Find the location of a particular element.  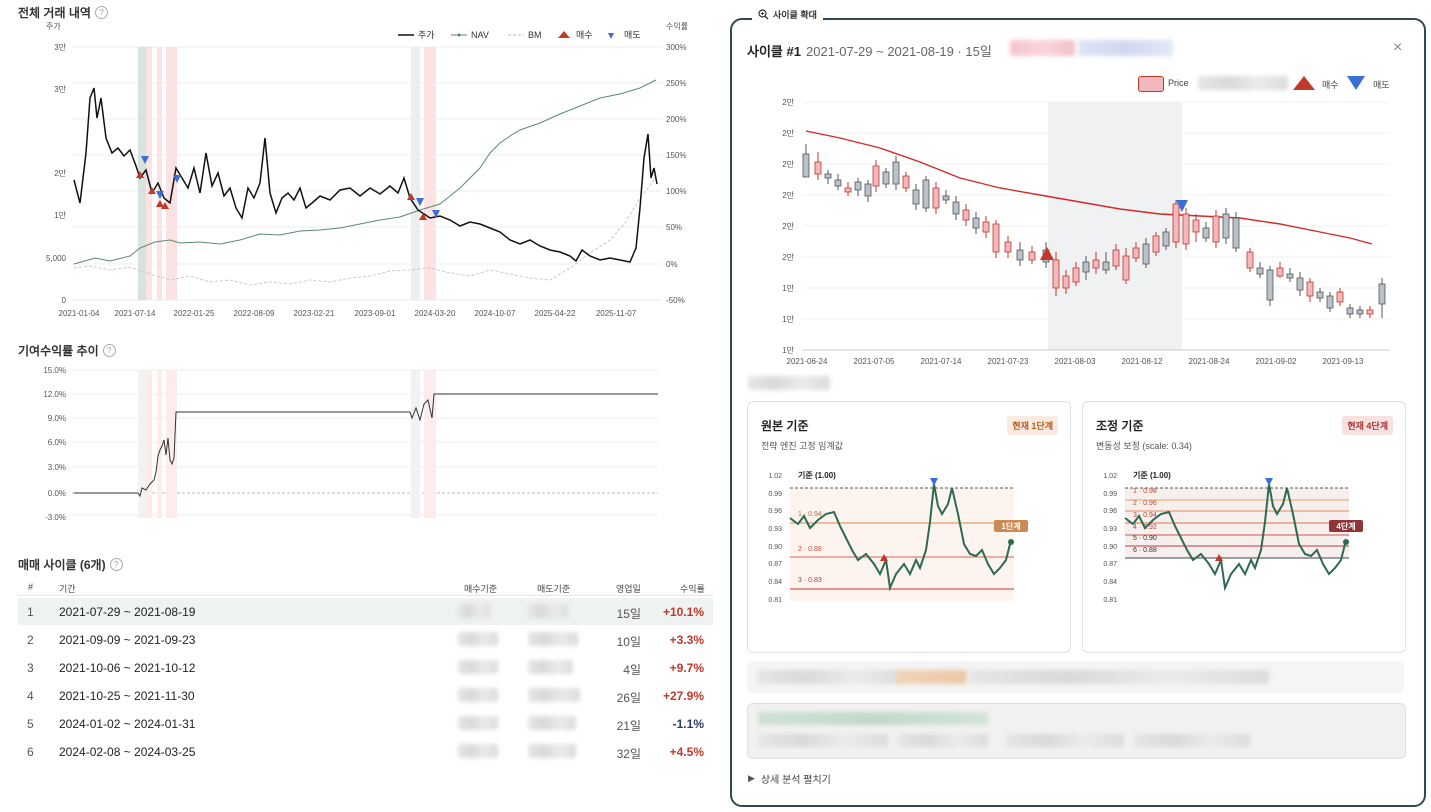

table-row: 3 2021-10-06 ~ 2021-10-12 4일 +9.7% is located at coordinates (365, 667).